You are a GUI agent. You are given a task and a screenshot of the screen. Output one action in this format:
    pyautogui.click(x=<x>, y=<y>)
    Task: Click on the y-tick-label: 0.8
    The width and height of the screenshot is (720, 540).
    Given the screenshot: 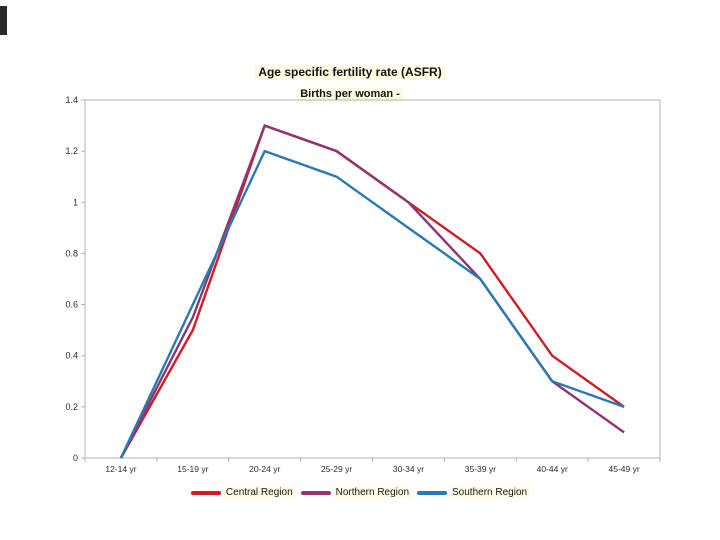 What is the action you would take?
    pyautogui.click(x=71, y=253)
    